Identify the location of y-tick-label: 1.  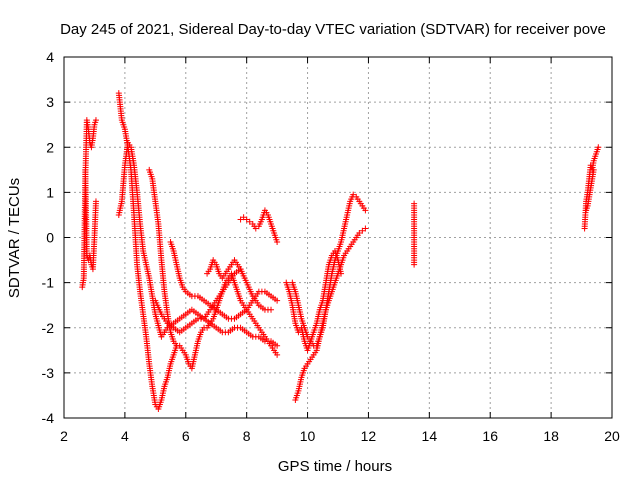
(50, 192).